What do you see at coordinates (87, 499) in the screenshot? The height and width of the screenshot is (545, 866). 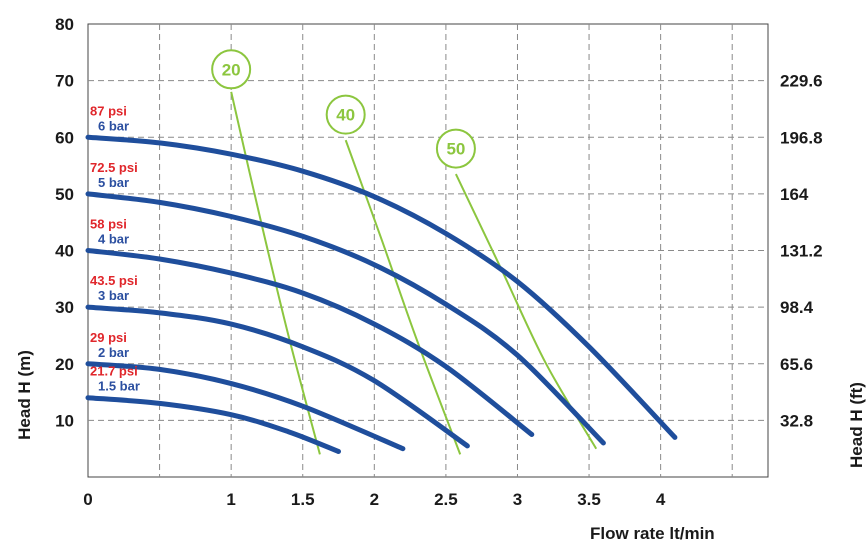 I see `x-tick-label: 0` at bounding box center [87, 499].